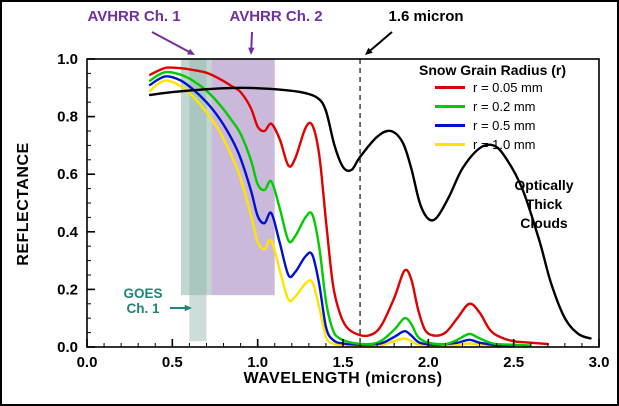 The height and width of the screenshot is (406, 619). I want to click on legend-entry-r-0-2-mm: r = 0.2 mm, so click(507, 106).